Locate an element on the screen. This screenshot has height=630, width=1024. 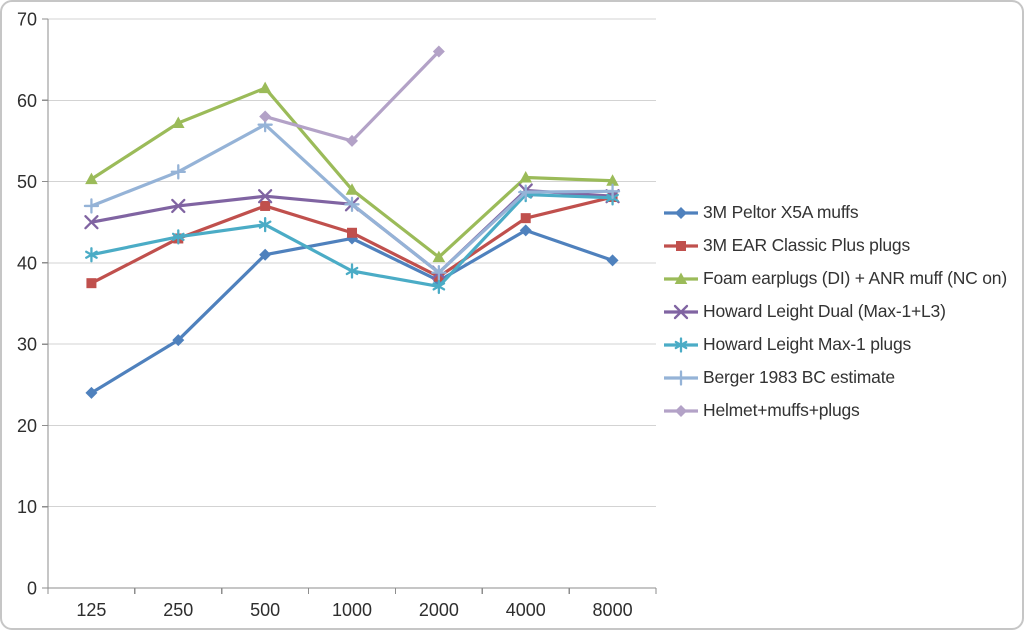
y-axis-tick-label: 20 is located at coordinates (27, 426).